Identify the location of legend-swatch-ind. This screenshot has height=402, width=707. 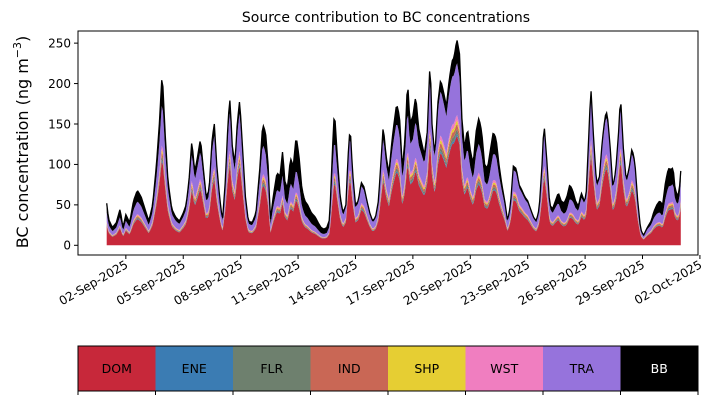
(349, 368).